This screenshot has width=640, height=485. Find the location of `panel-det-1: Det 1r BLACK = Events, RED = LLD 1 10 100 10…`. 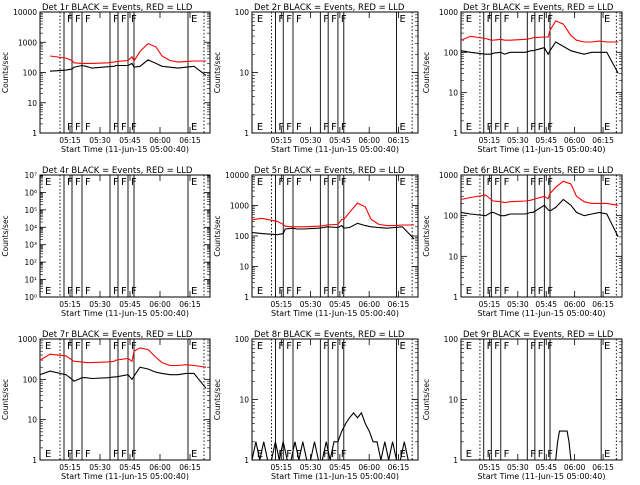

panel-det-1: Det 1r BLACK = Events, RED = LLD 1 10 100 10… is located at coordinates (106, 78).